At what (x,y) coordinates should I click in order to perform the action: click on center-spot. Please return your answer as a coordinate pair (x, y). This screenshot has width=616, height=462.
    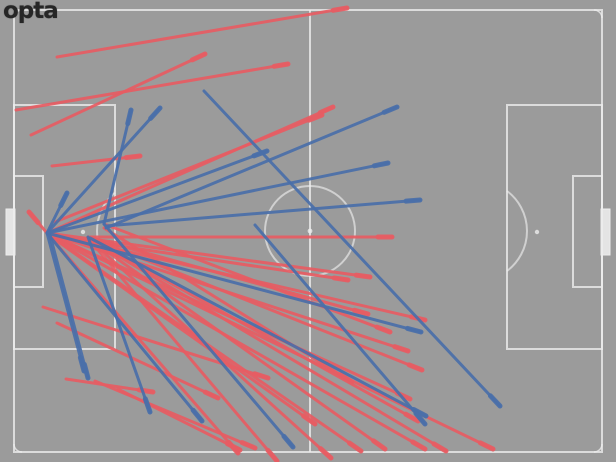
    Looking at the image, I should click on (310, 231).